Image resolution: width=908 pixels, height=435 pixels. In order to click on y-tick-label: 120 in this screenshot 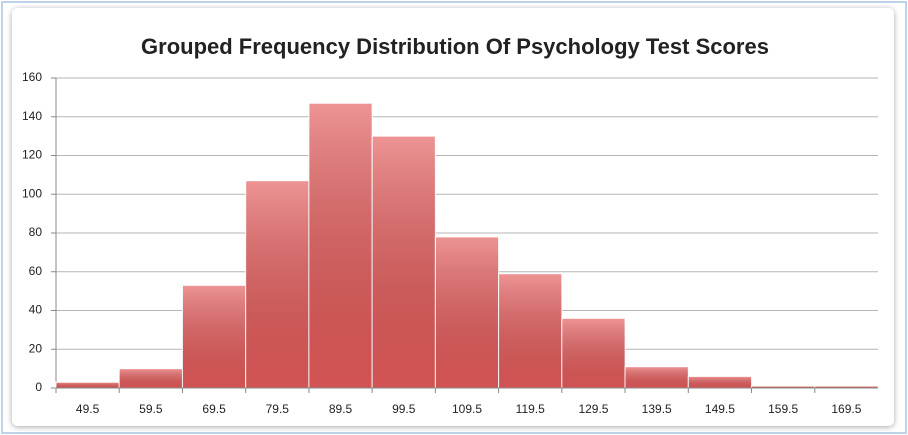, I will do `click(32, 155)`.